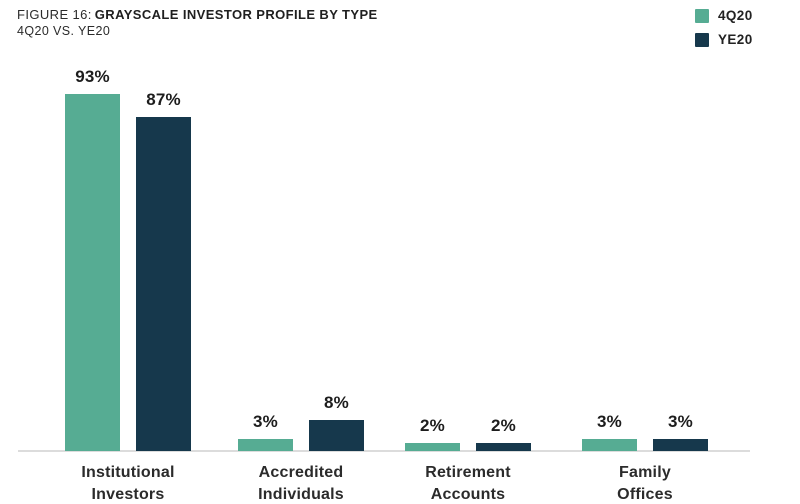 This screenshot has height=504, width=800. I want to click on category-label-line: Offices, so click(645, 494).